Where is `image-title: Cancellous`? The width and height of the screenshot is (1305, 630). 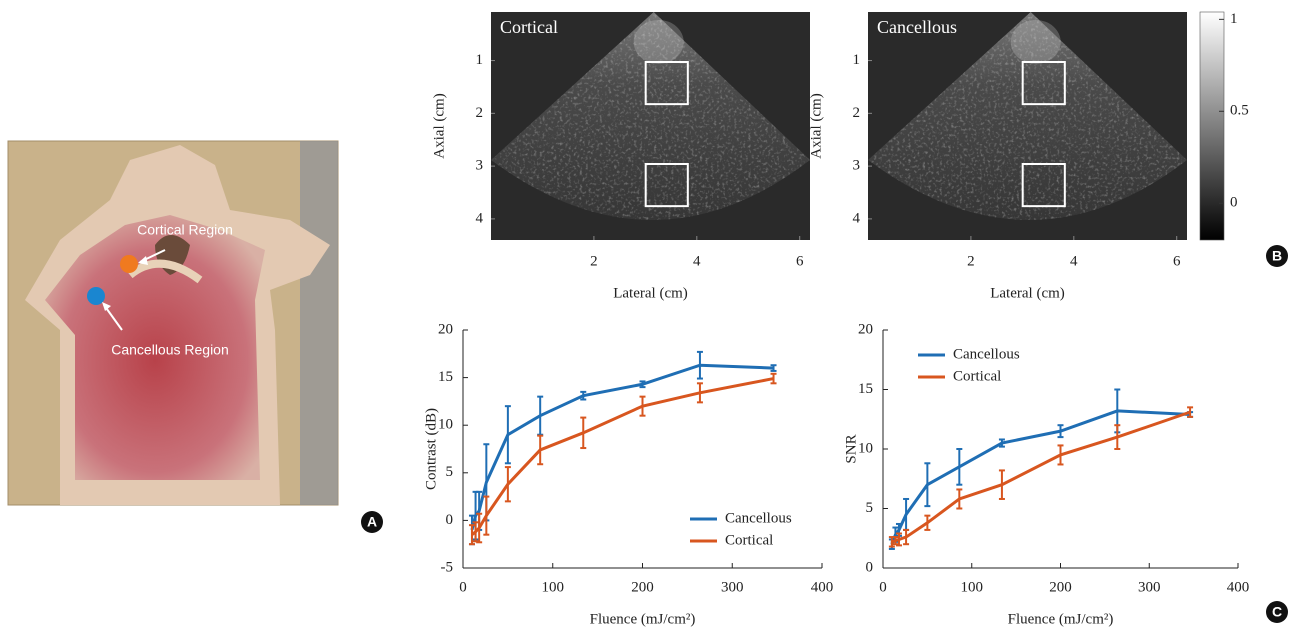 image-title: Cancellous is located at coordinates (917, 27).